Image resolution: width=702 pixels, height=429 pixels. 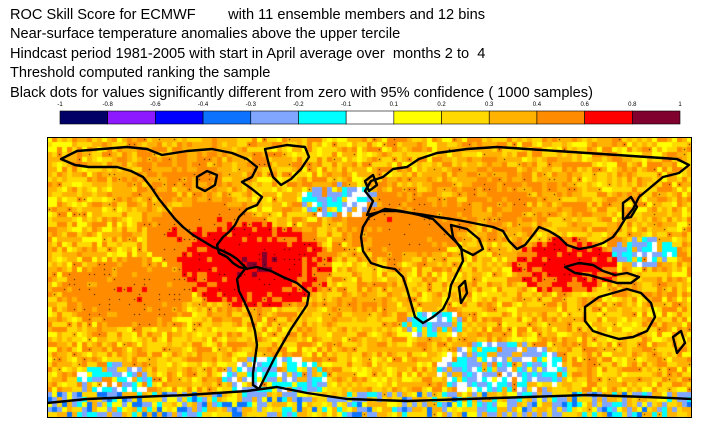 I want to click on colorbar-tick-label: -0.1, so click(x=346, y=105).